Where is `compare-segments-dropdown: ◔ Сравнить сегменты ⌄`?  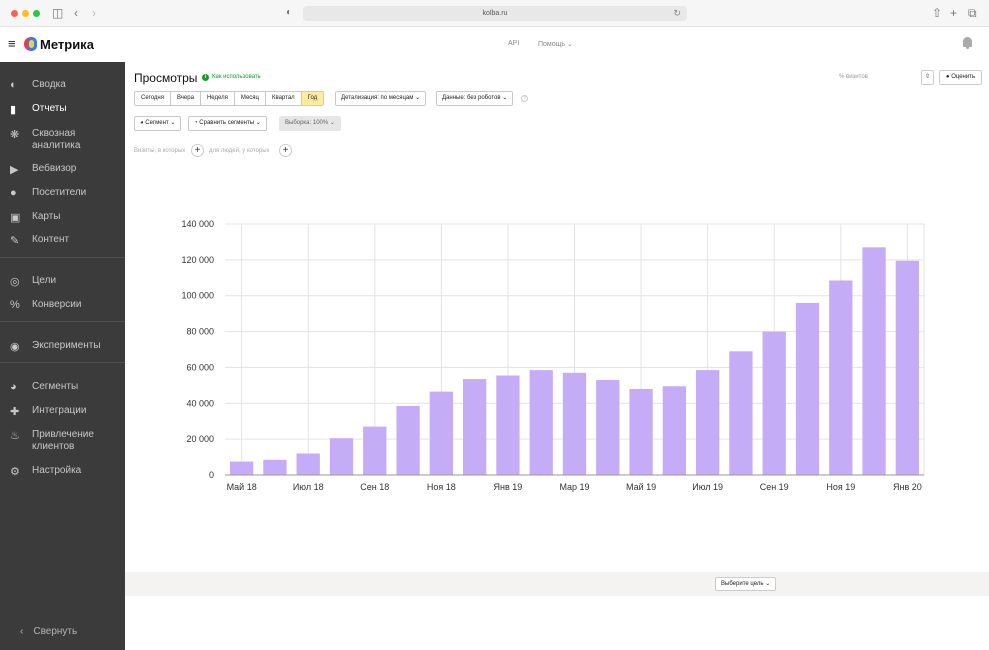 compare-segments-dropdown: ◔ Сравнить сегменты ⌄ is located at coordinates (227, 123).